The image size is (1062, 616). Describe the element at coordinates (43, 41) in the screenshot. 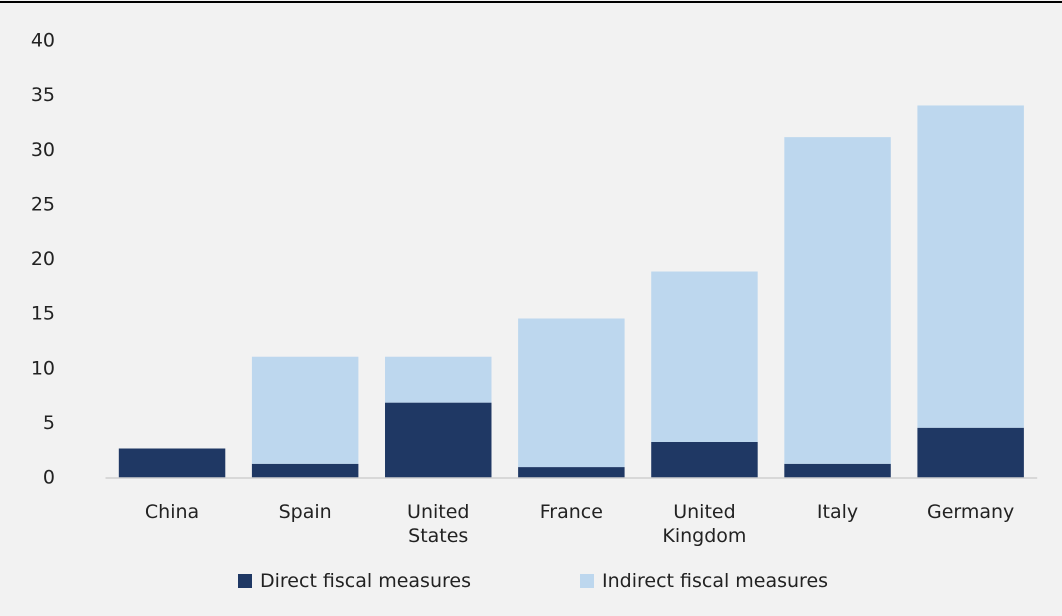

I see `y-tick-label: 40` at that location.